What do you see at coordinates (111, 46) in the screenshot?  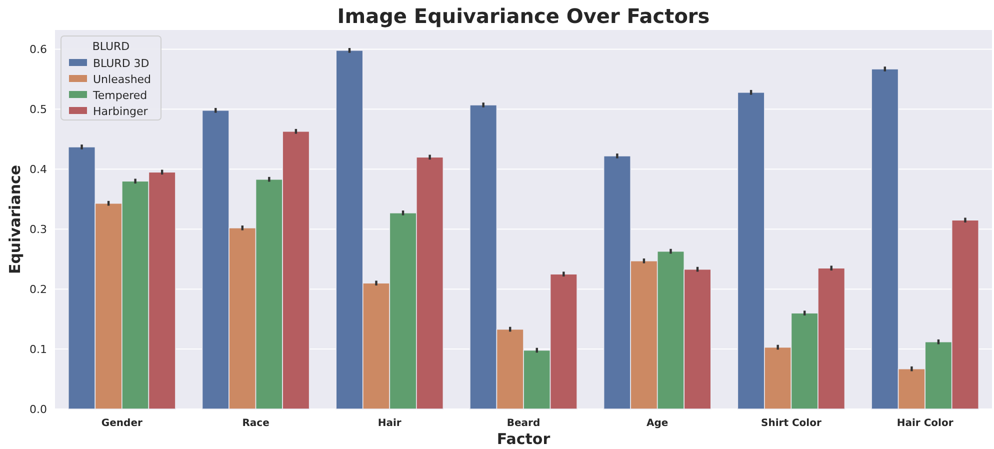 I see `legend-title: BLURD` at bounding box center [111, 46].